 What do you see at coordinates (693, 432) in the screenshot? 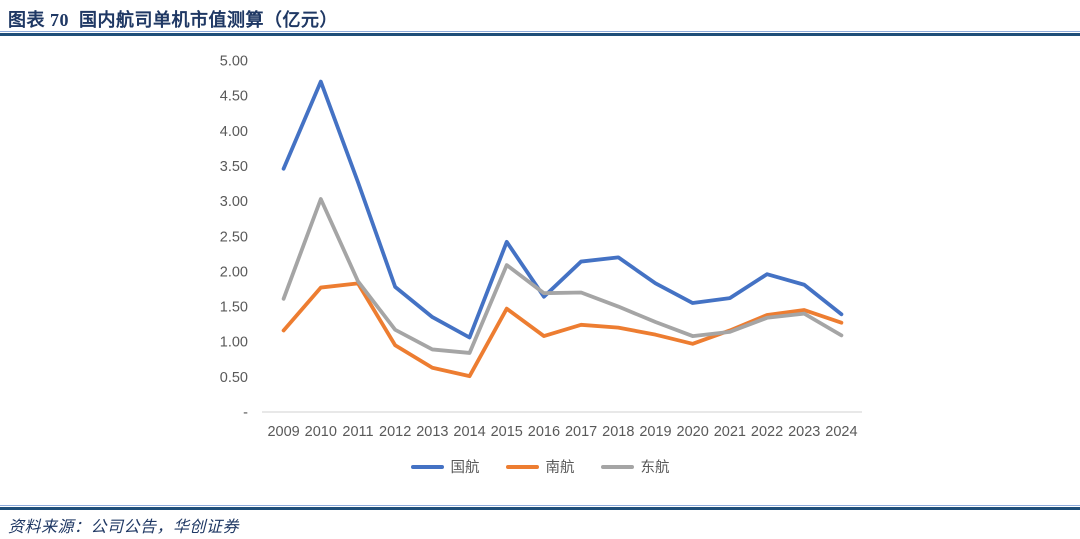
I see `x-tick-label: 2020` at bounding box center [693, 432].